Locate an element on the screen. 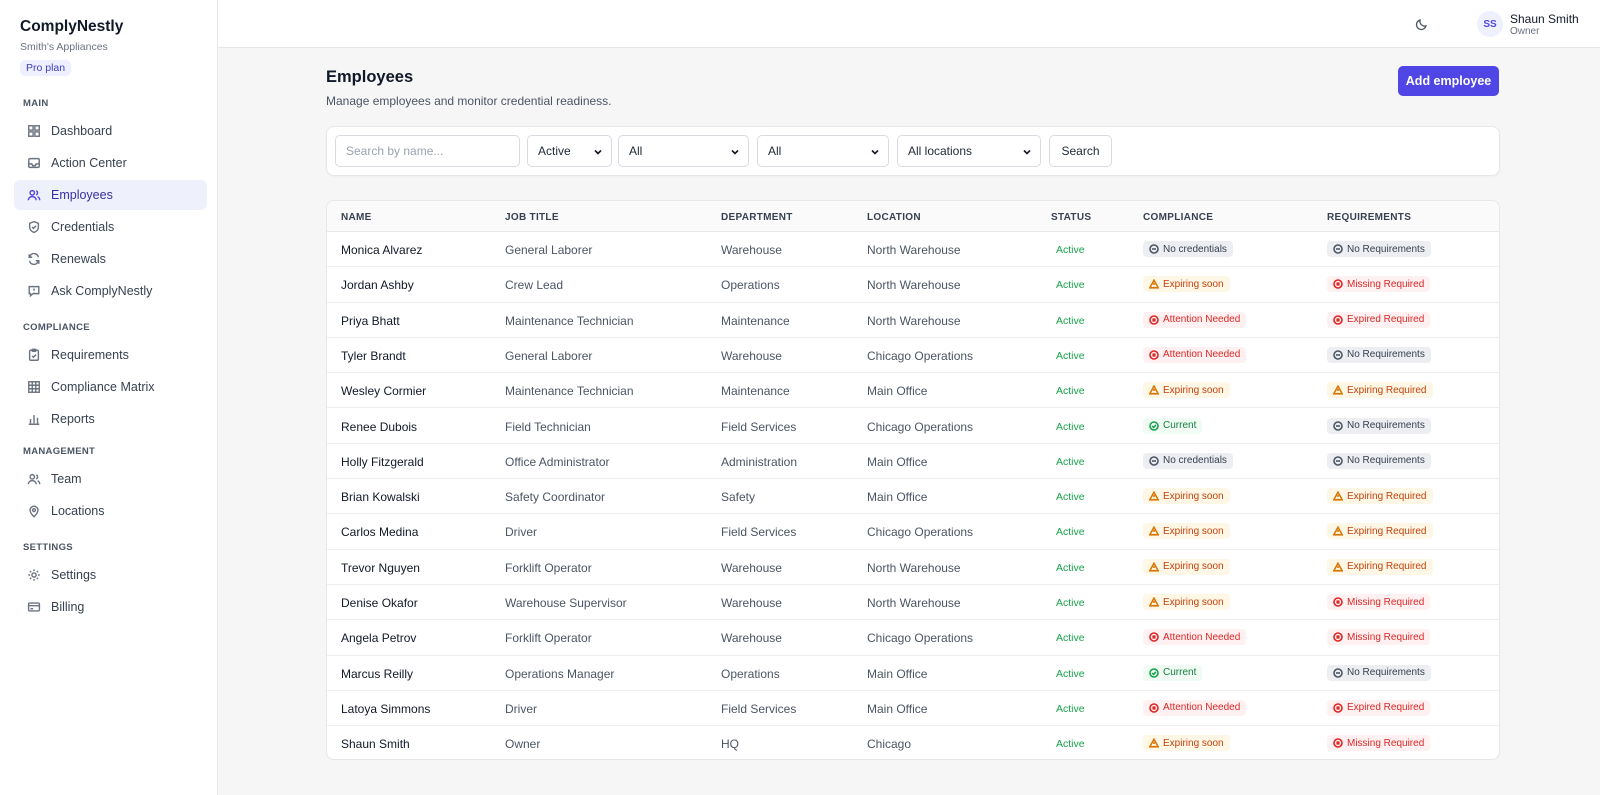 Image resolution: width=1600 pixels, height=795 pixels. employee-name: Holly Fitzgerald is located at coordinates (382, 461).